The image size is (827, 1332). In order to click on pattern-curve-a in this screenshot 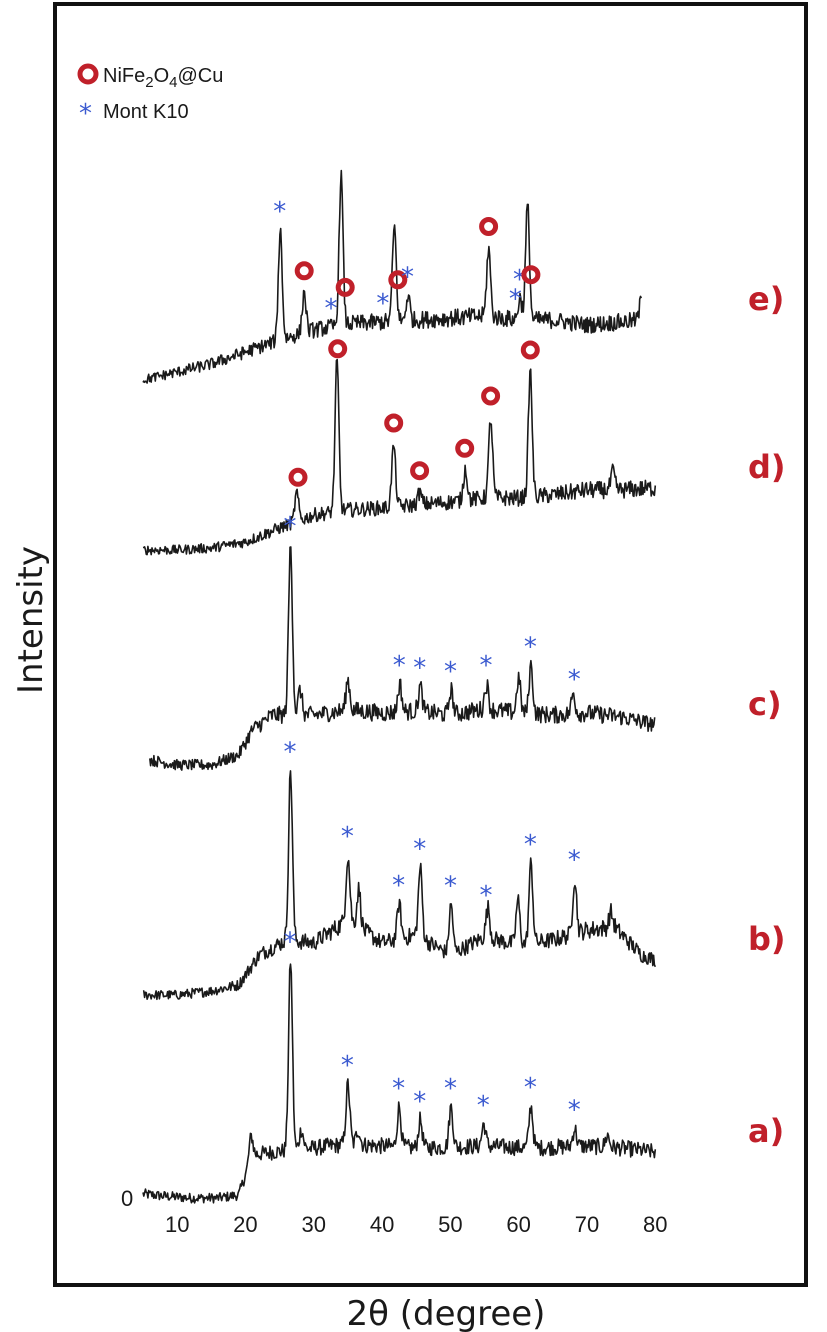, I will do `click(399, 1083)`.